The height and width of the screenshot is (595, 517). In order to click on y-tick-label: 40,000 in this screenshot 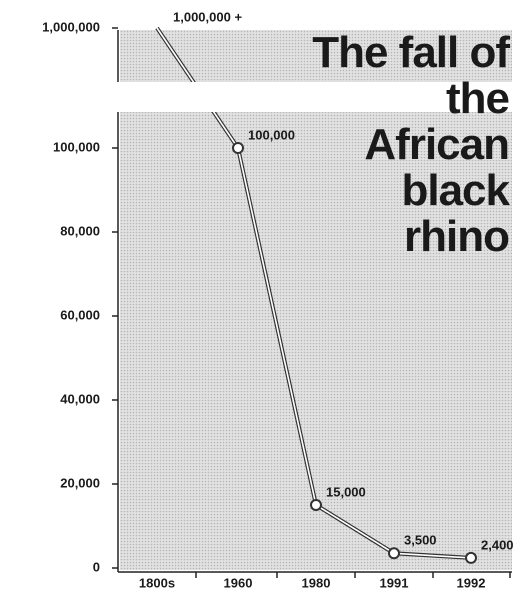, I will do `click(80, 398)`.